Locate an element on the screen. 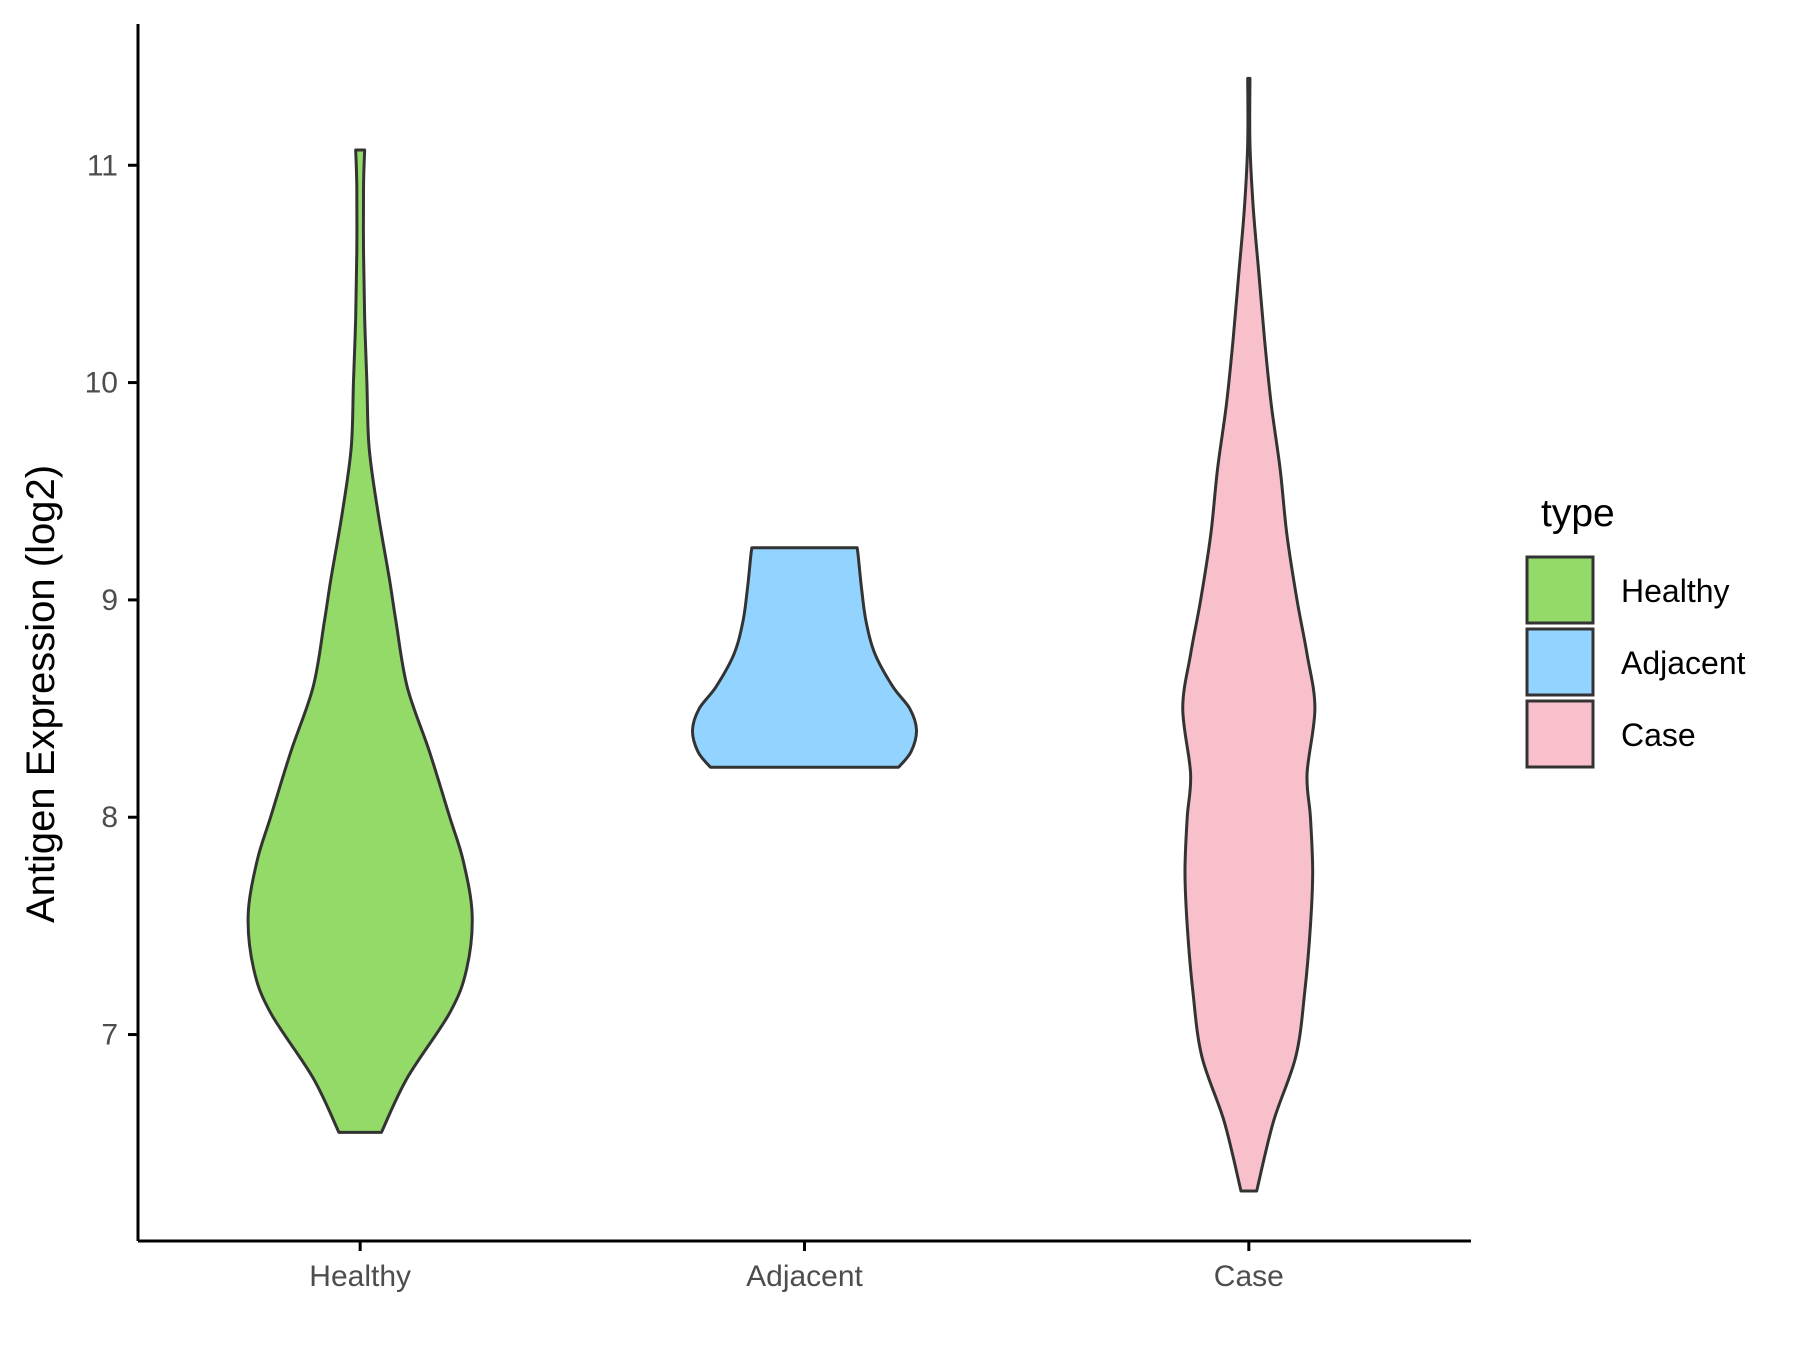 The height and width of the screenshot is (1350, 1800). y-tick-label: 8 is located at coordinates (109, 817).